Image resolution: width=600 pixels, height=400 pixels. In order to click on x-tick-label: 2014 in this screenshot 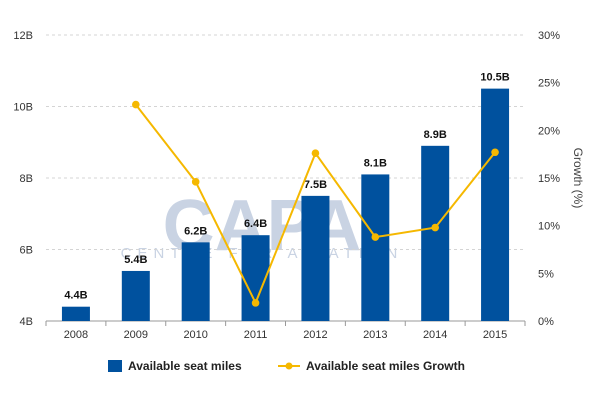, I will do `click(435, 335)`.